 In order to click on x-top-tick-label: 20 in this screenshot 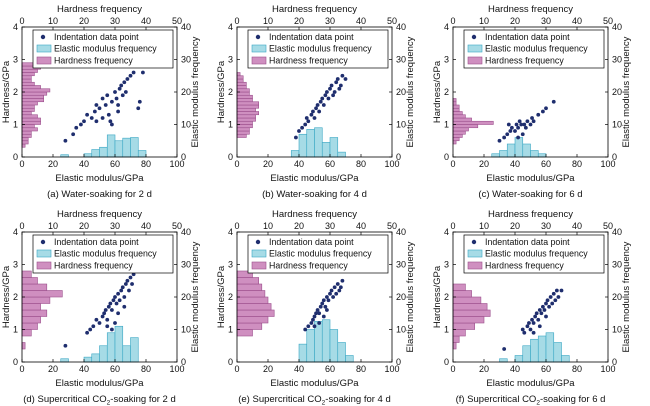, I will do `click(84, 226)`.